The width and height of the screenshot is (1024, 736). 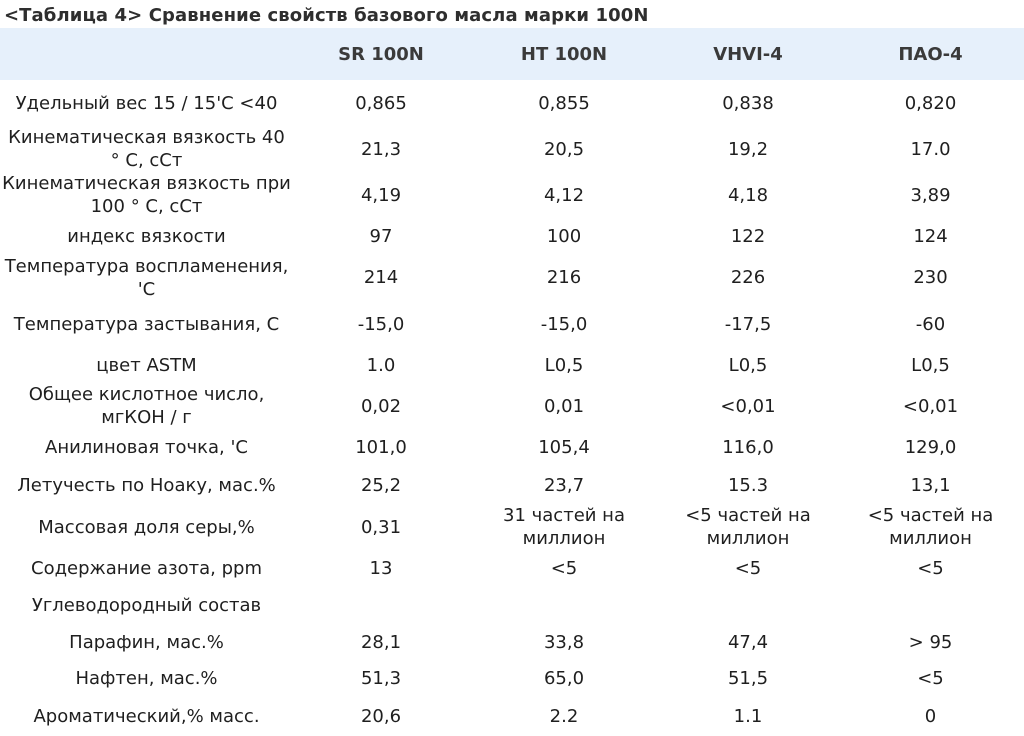 What do you see at coordinates (564, 54) in the screenshot?
I see `column-header-ht-100n: HT 100N` at bounding box center [564, 54].